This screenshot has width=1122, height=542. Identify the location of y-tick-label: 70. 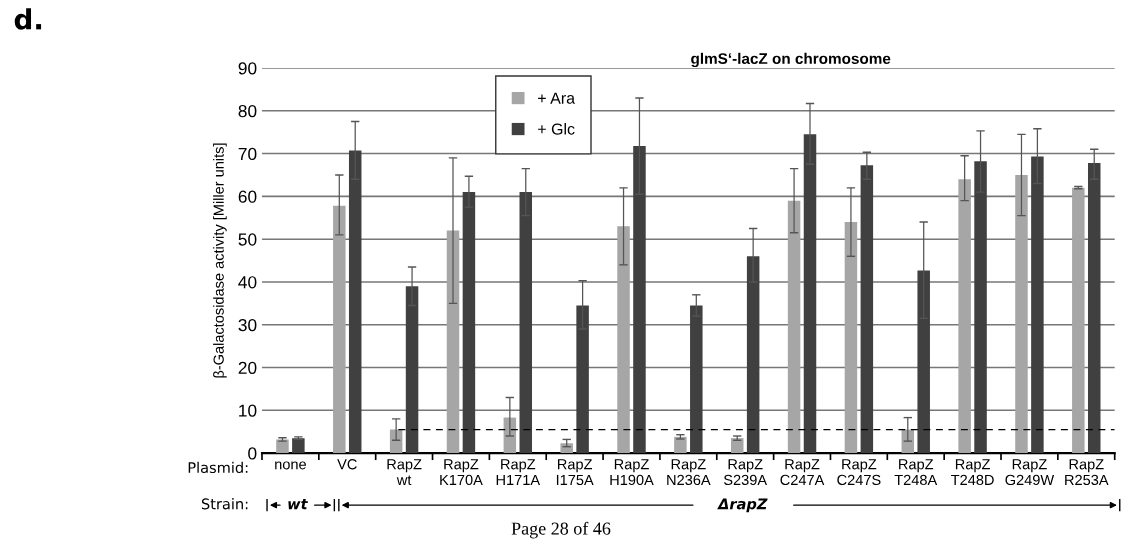
(247, 154).